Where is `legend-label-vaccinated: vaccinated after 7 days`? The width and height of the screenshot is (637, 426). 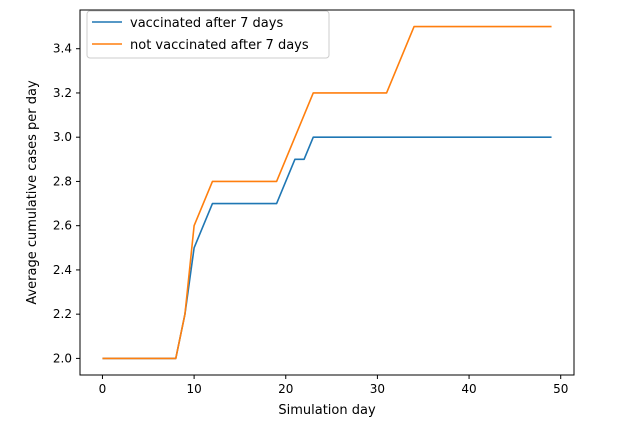
legend-label-vaccinated: vaccinated after 7 days is located at coordinates (206, 23).